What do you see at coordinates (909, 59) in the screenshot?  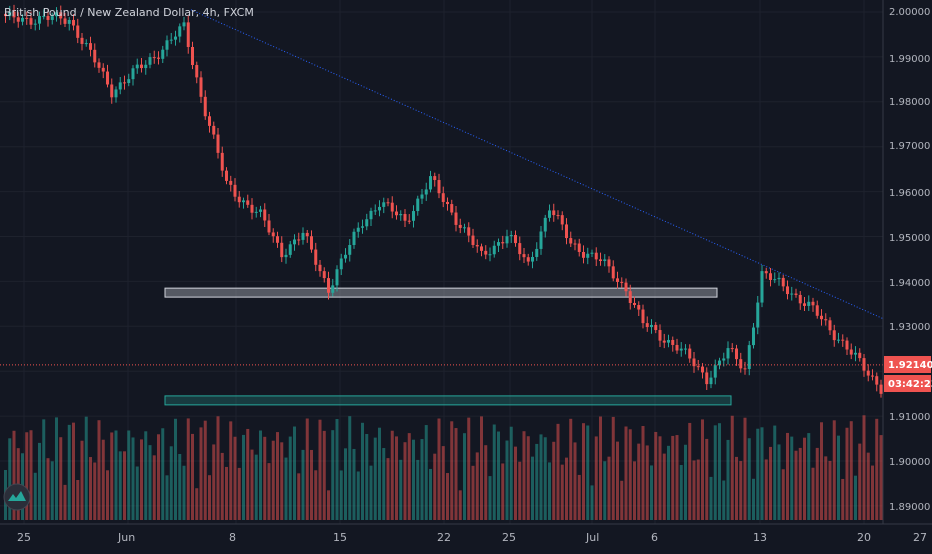 I see `price-tick-label: 1.99000` at bounding box center [909, 59].